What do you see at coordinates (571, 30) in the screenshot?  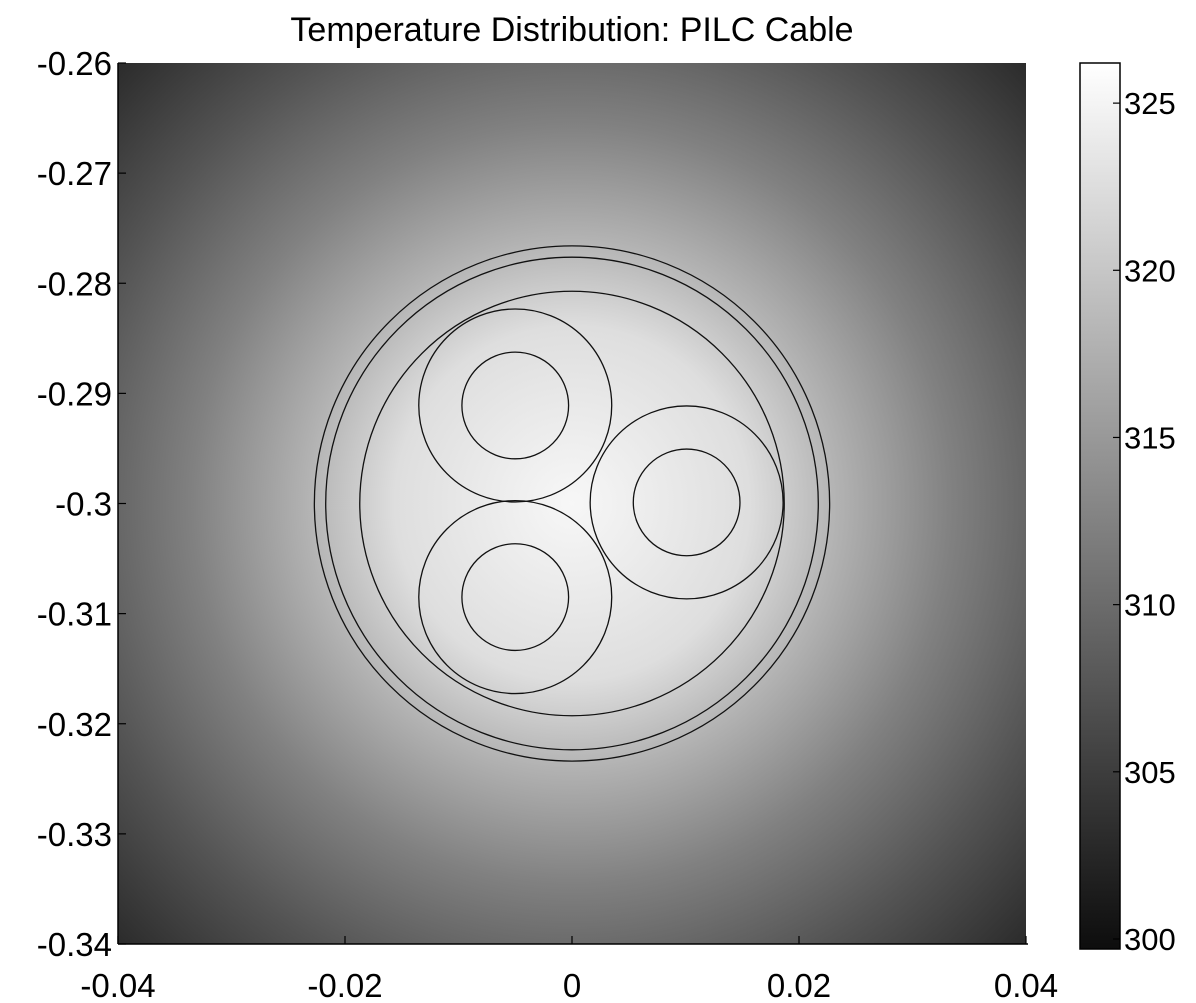 I see `chart-title: Temperature Distribution: PILC Cable` at bounding box center [571, 30].